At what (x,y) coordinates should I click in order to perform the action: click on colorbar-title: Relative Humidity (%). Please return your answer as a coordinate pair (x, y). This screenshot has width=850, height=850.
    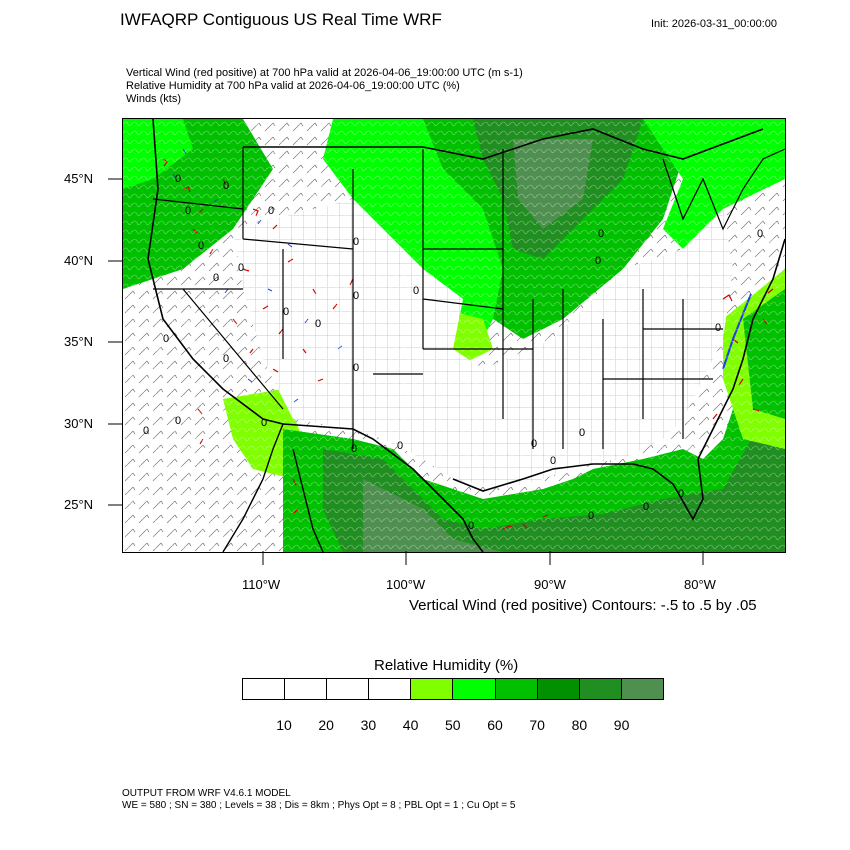
    Looking at the image, I should click on (446, 665).